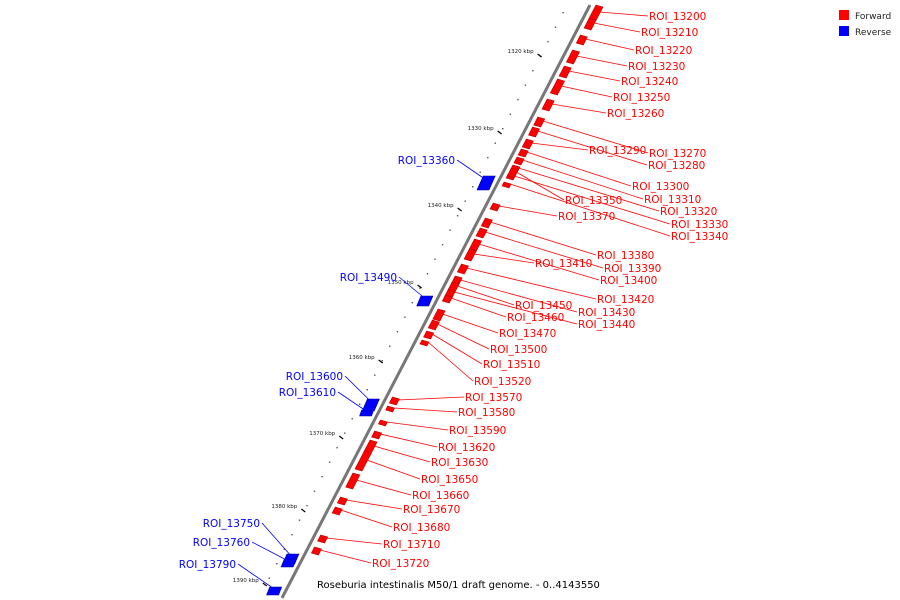 This screenshot has width=900, height=600. Describe the element at coordinates (618, 76) in the screenshot. I see `forward-feature: ROI_13240` at that location.